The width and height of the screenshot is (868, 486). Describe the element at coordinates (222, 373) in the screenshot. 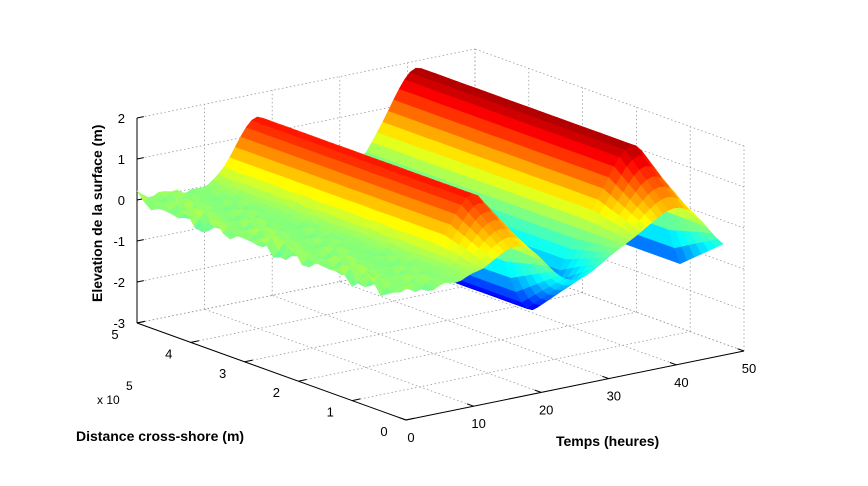

I see `y-tick-label: 3` at that location.